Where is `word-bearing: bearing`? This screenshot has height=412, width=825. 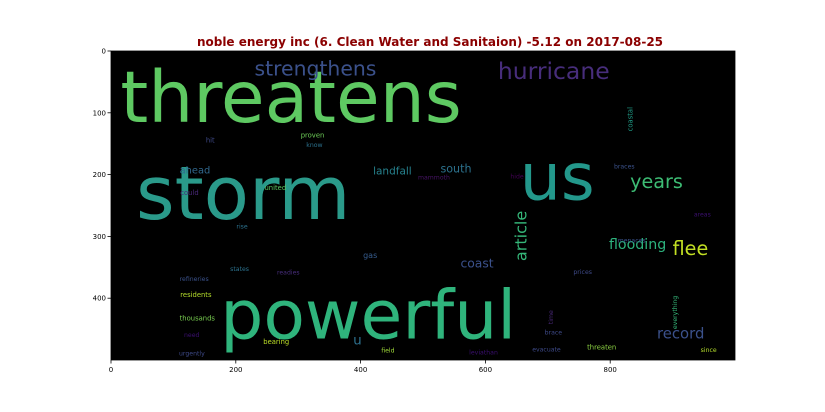
word-bearing: bearing is located at coordinates (276, 342).